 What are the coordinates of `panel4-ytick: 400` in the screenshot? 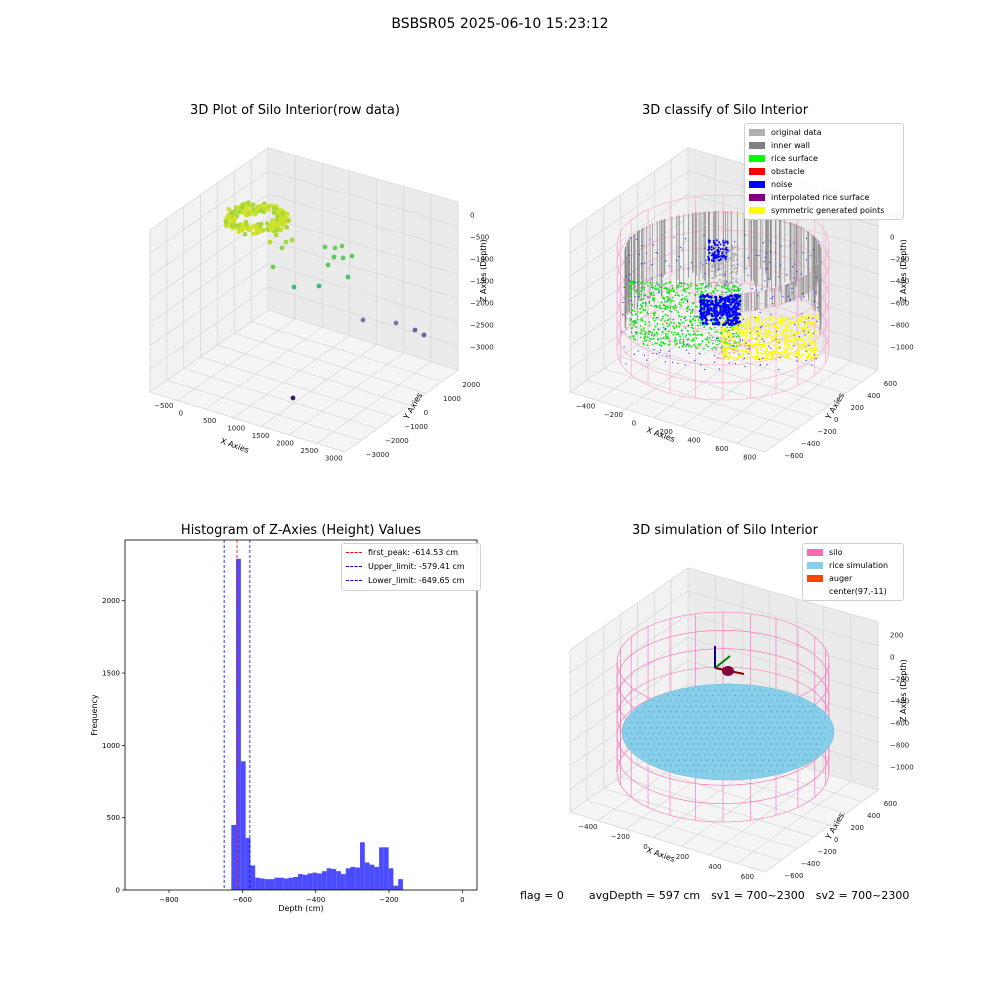 It's located at (873, 816).